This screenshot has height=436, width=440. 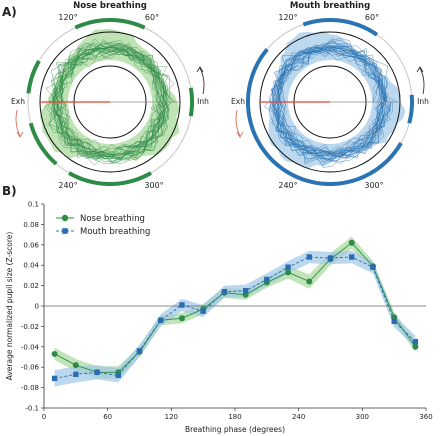 I want to click on y-tick-label: -0.02, so click(x=30, y=327).